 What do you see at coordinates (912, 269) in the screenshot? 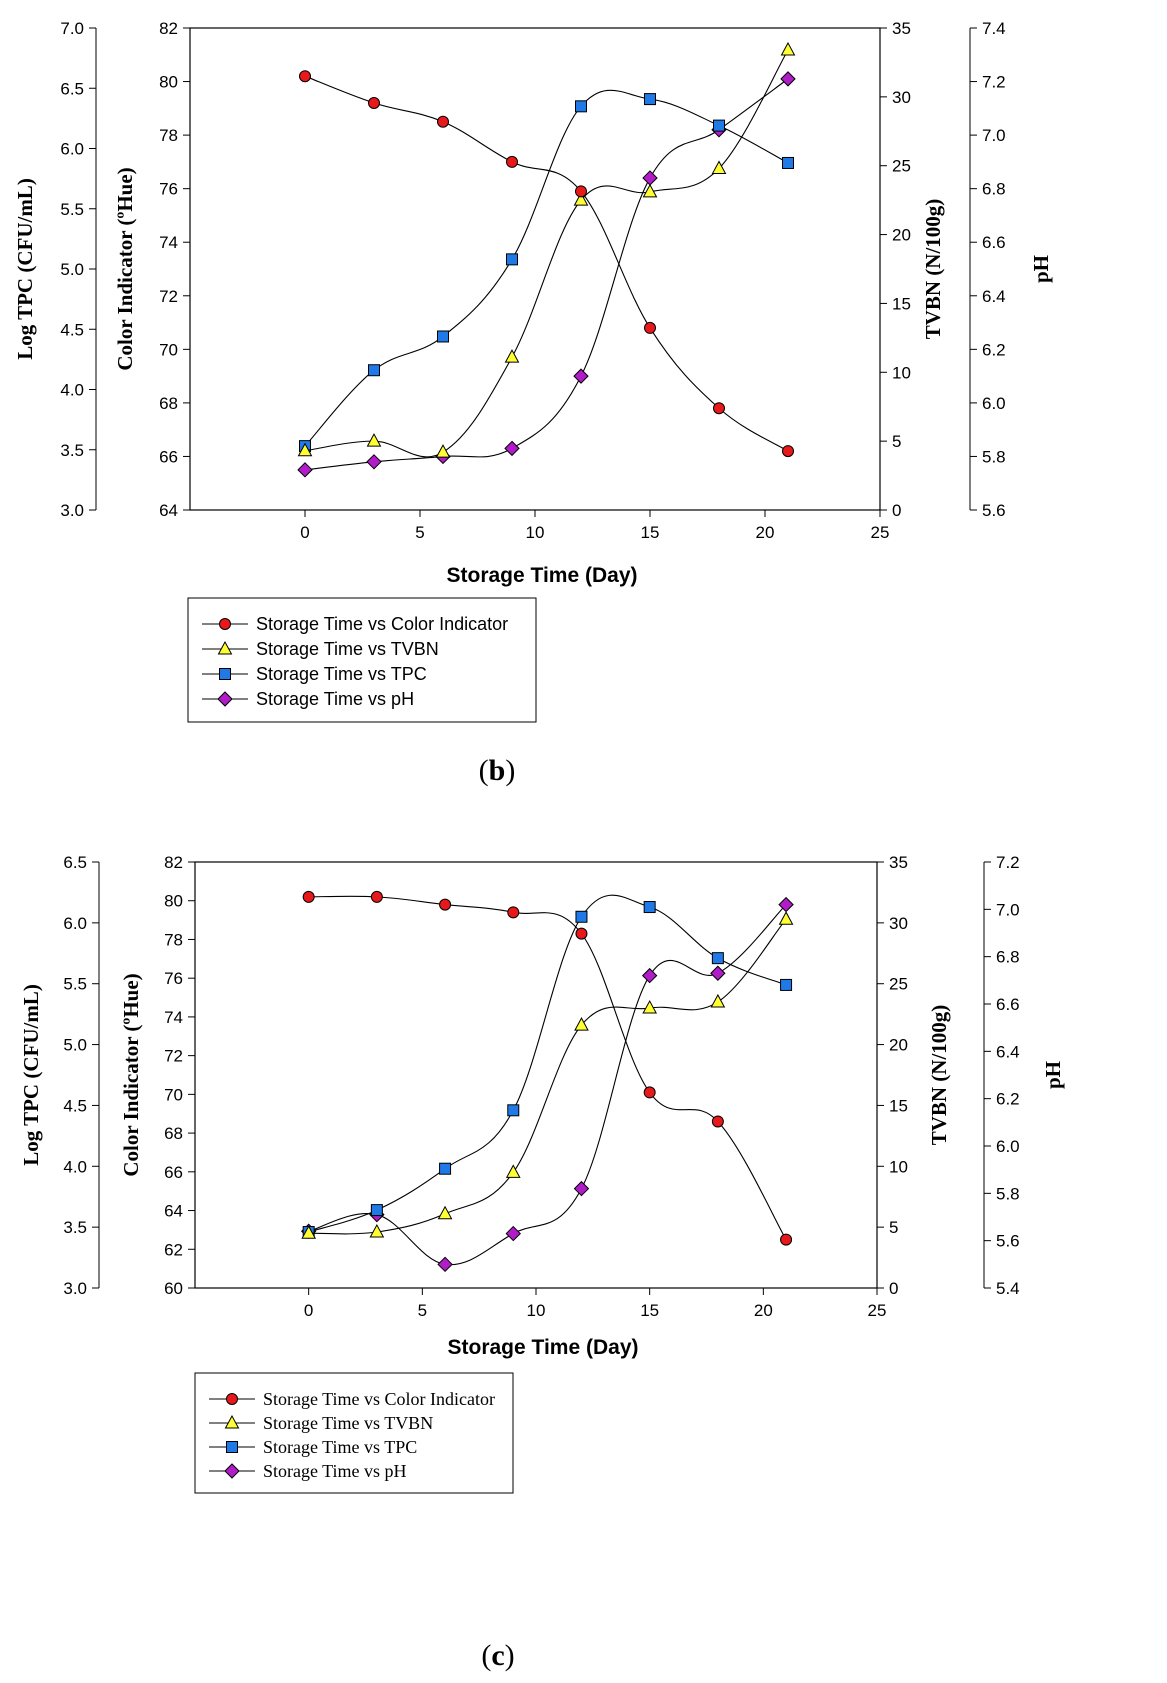
I see `tvbn-axis: 0 5 10 15 20 25 30 35 TVBN (N/100g)` at bounding box center [912, 269].